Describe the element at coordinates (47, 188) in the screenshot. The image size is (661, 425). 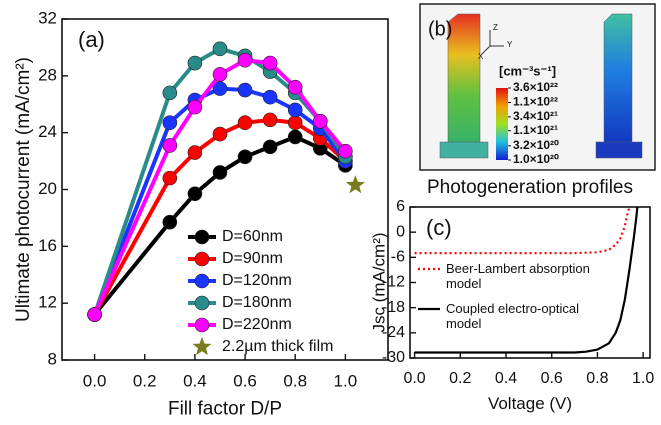
I see `y-tick-label: 20` at that location.